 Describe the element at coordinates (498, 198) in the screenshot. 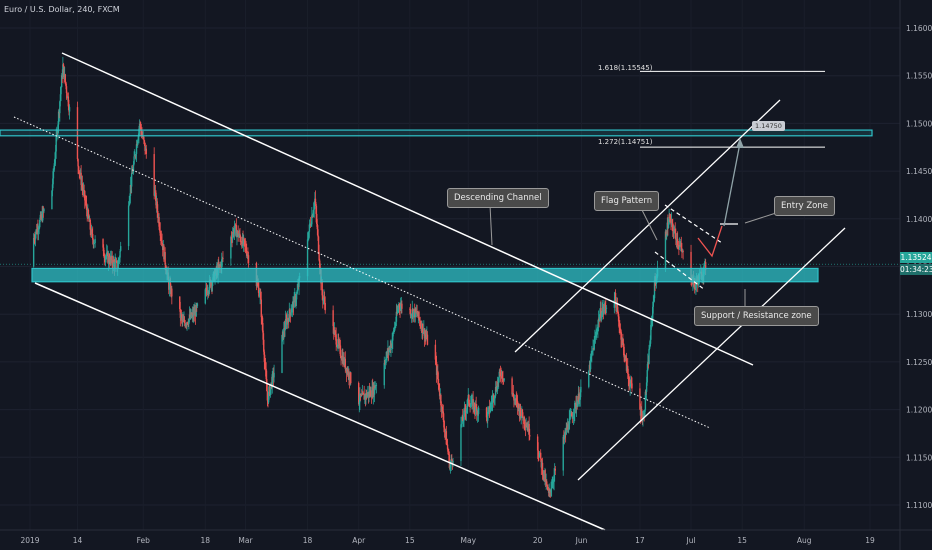

I see `descending-channel-label: Descending Channel` at that location.